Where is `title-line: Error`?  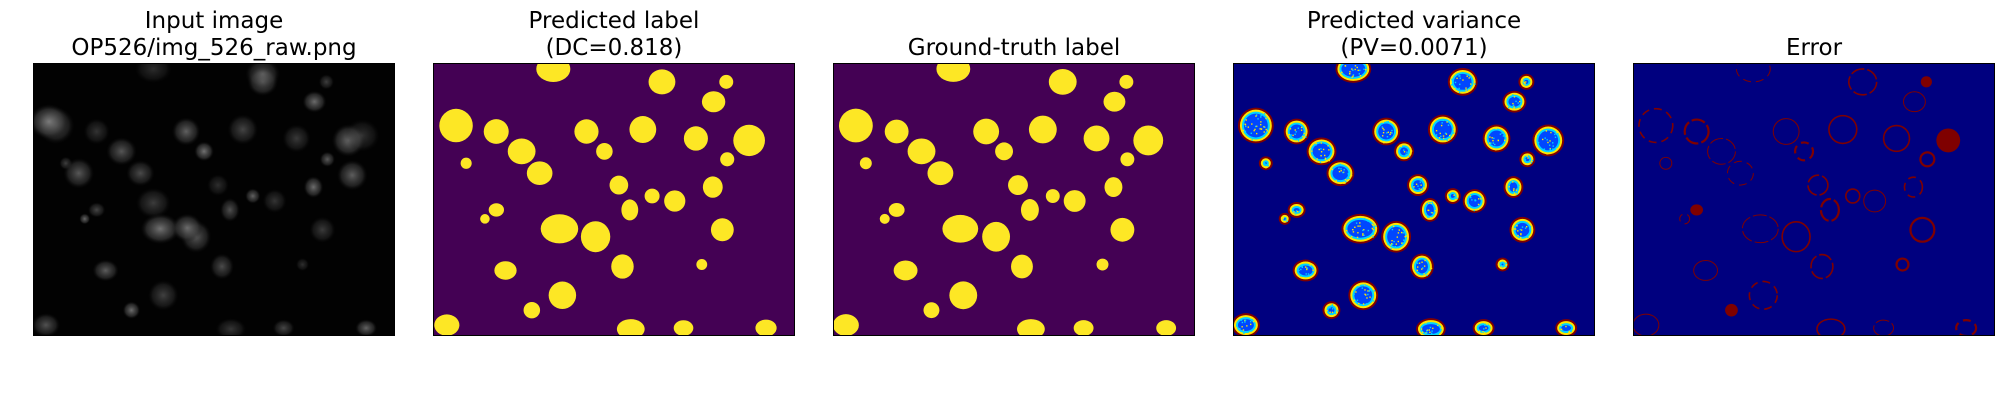
title-line: Error is located at coordinates (1814, 48).